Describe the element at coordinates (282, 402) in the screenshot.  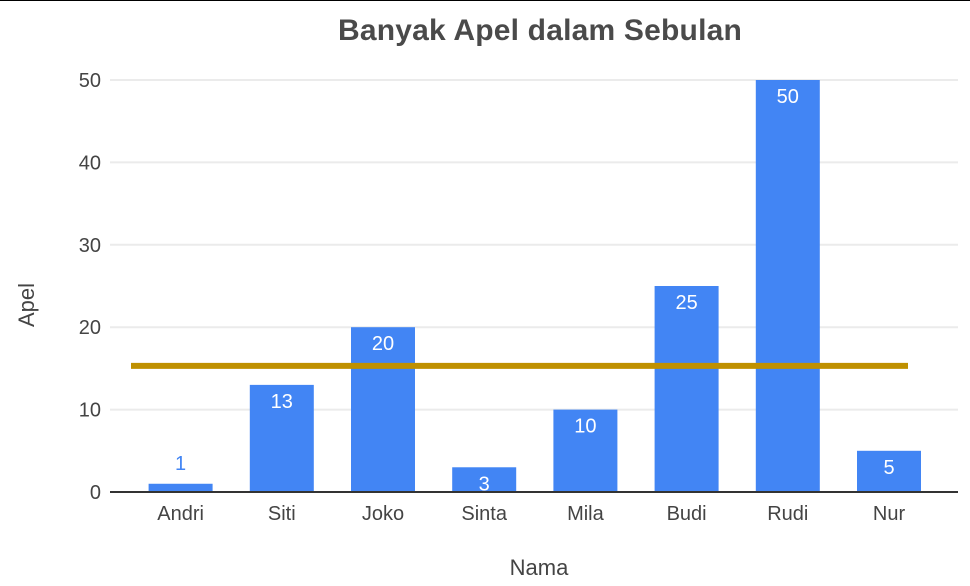
I see `bar-value-label: 13` at that location.